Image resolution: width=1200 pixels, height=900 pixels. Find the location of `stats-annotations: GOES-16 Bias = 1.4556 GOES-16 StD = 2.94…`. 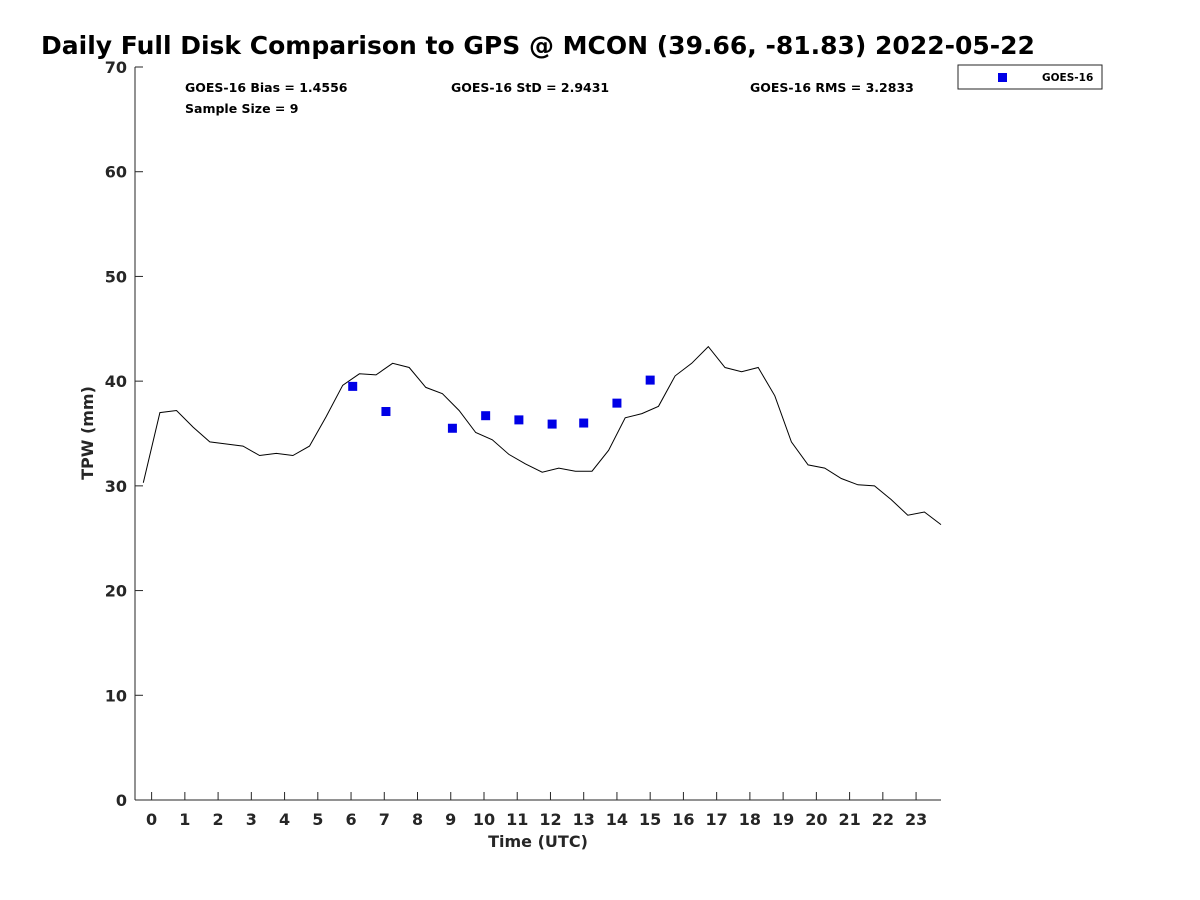

stats-annotations: GOES-16 Bias = 1.4556 GOES-16 StD = 2.94… is located at coordinates (549, 98).